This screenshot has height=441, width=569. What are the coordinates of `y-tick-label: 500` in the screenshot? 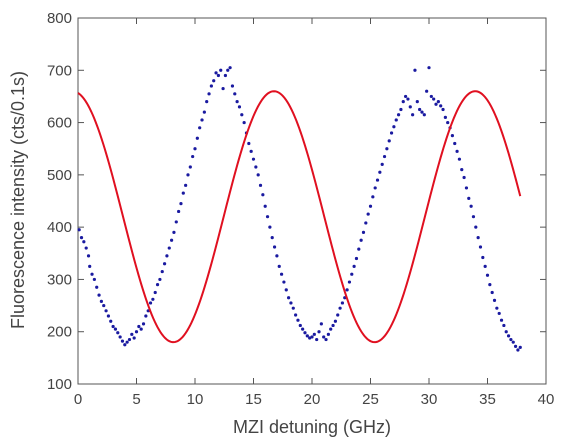 It's located at (59, 175).